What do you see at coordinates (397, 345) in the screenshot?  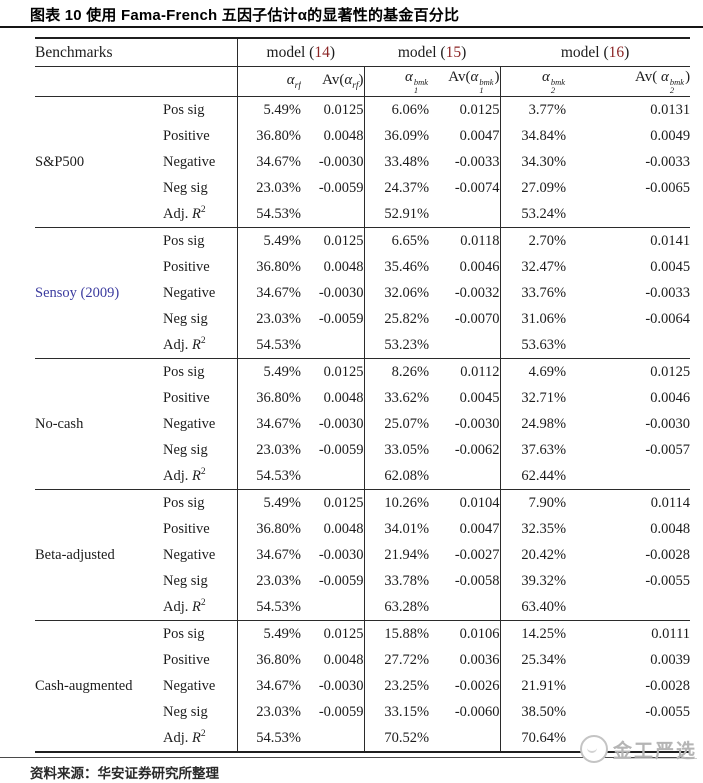 I see `value-cell: 53.23%` at bounding box center [397, 345].